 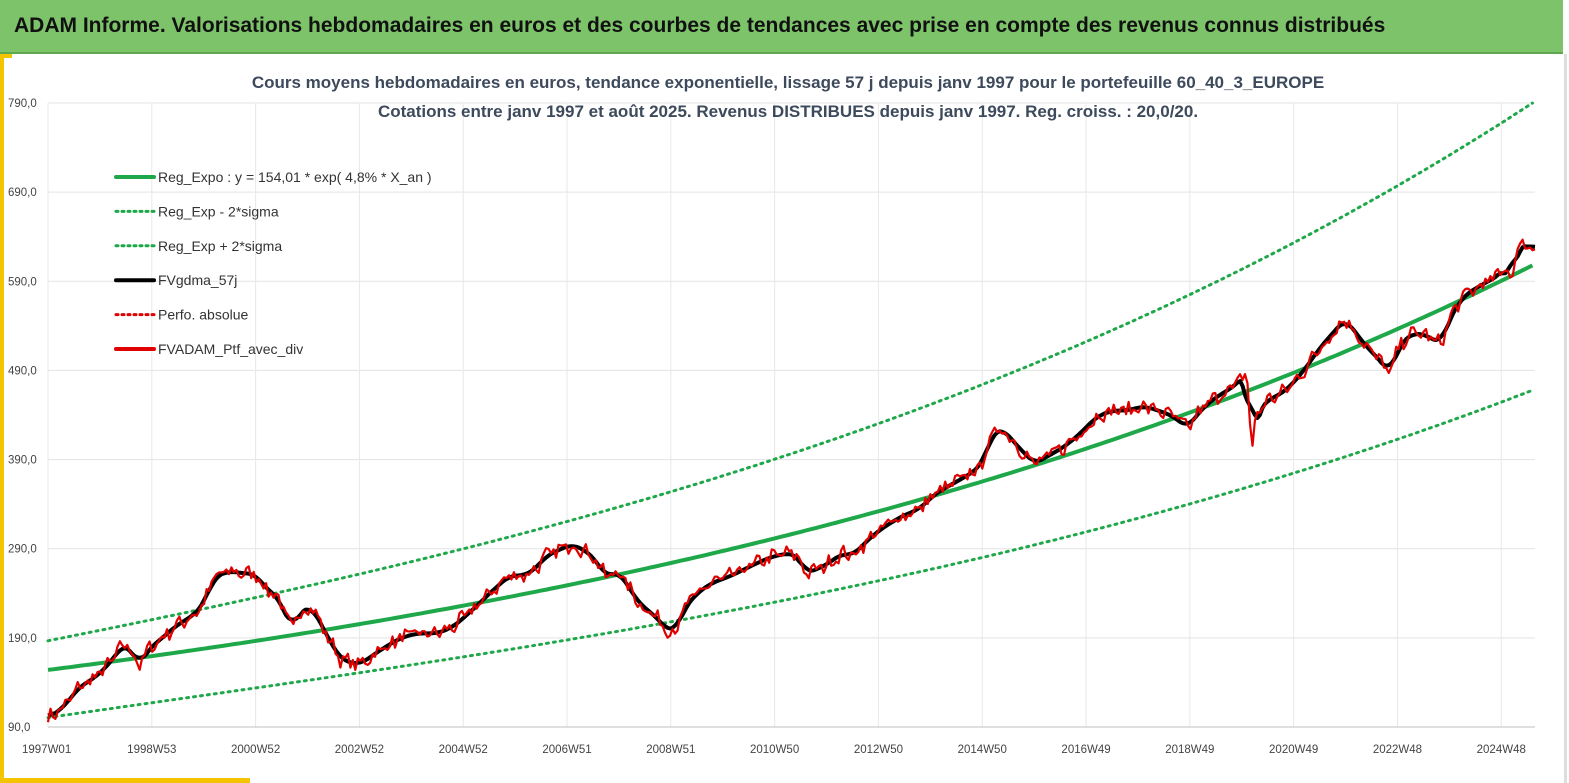 What do you see at coordinates (22, 461) in the screenshot?
I see `y-tick-label: 390,0` at bounding box center [22, 461].